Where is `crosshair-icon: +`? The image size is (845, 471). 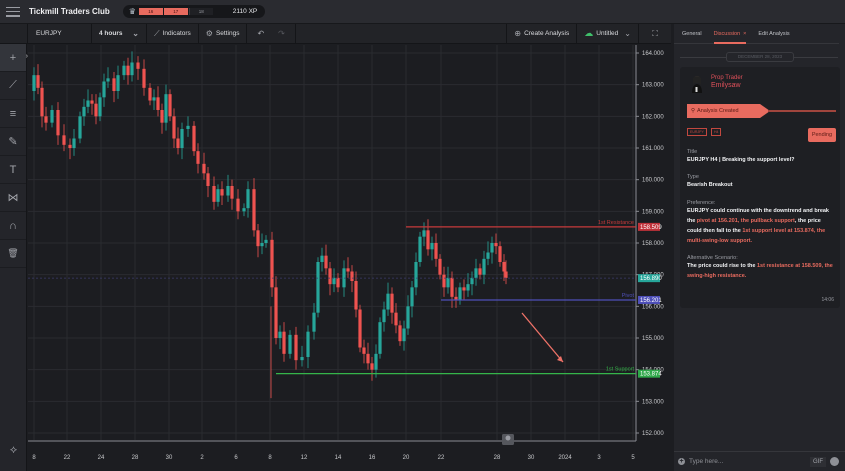 crosshair-icon: + is located at coordinates (13, 57).